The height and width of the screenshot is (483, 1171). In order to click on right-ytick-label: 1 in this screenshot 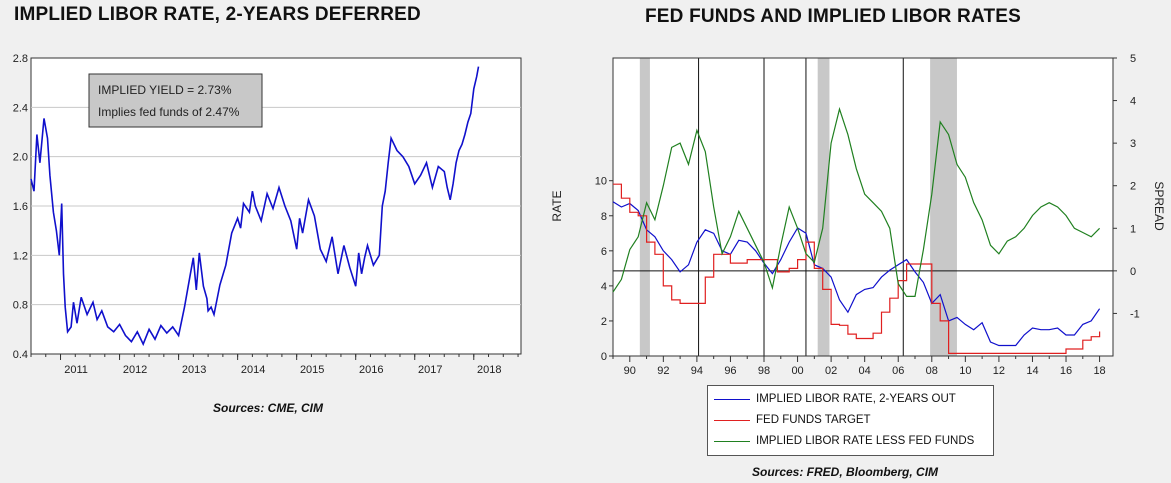, I will do `click(1133, 229)`.